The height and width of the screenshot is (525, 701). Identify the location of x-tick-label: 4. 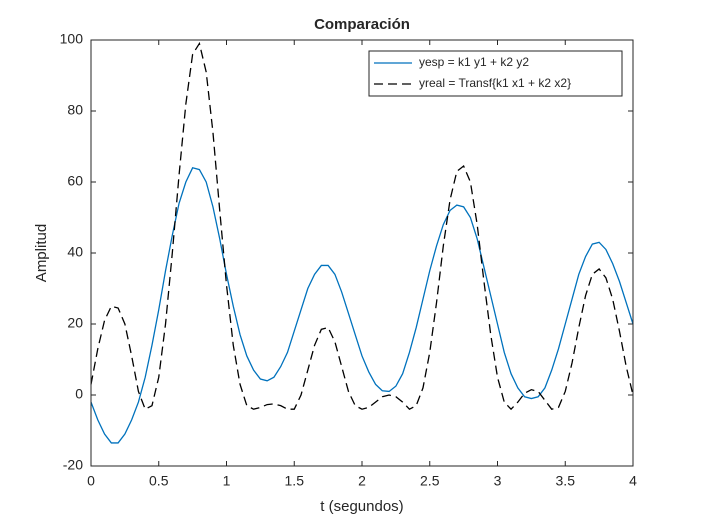
(633, 481).